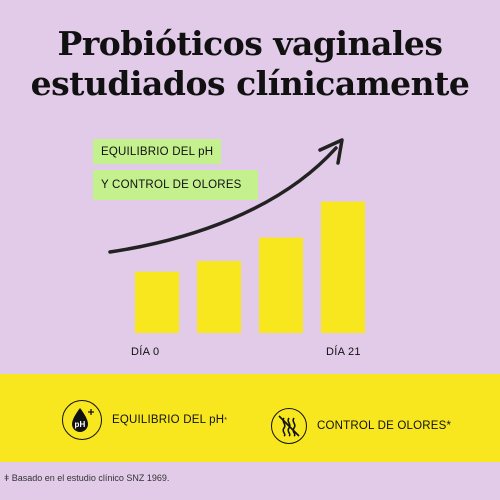  I want to click on feature-ph-mark: *, so click(226, 420).